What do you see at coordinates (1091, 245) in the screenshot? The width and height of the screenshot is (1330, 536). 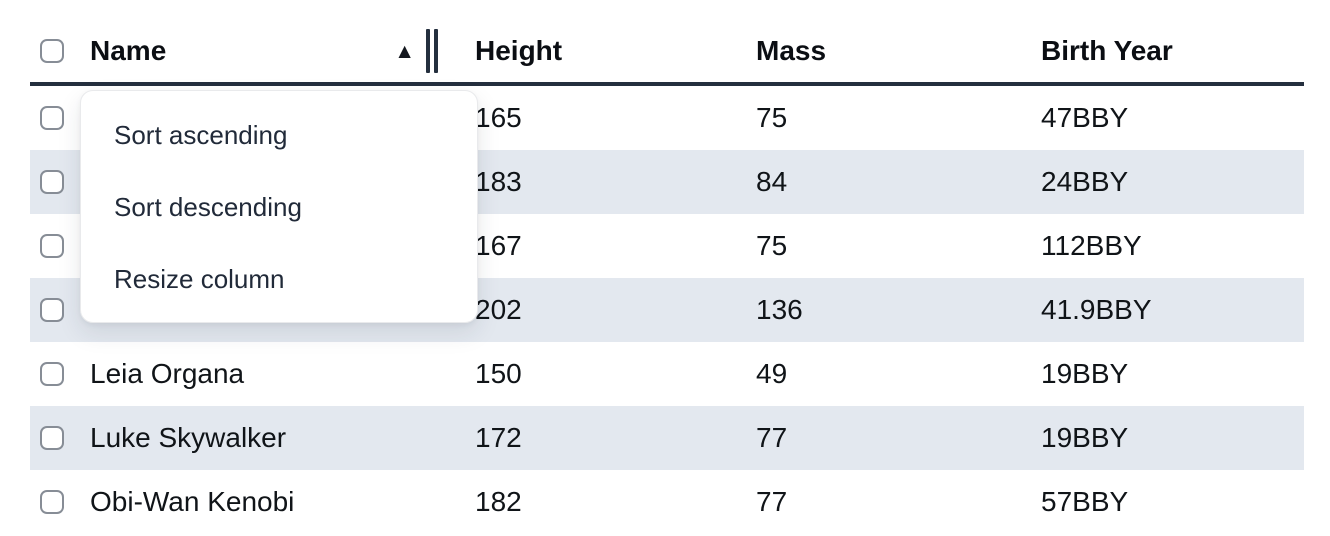 I see `cell-birth-year: 112BBY` at bounding box center [1091, 245].